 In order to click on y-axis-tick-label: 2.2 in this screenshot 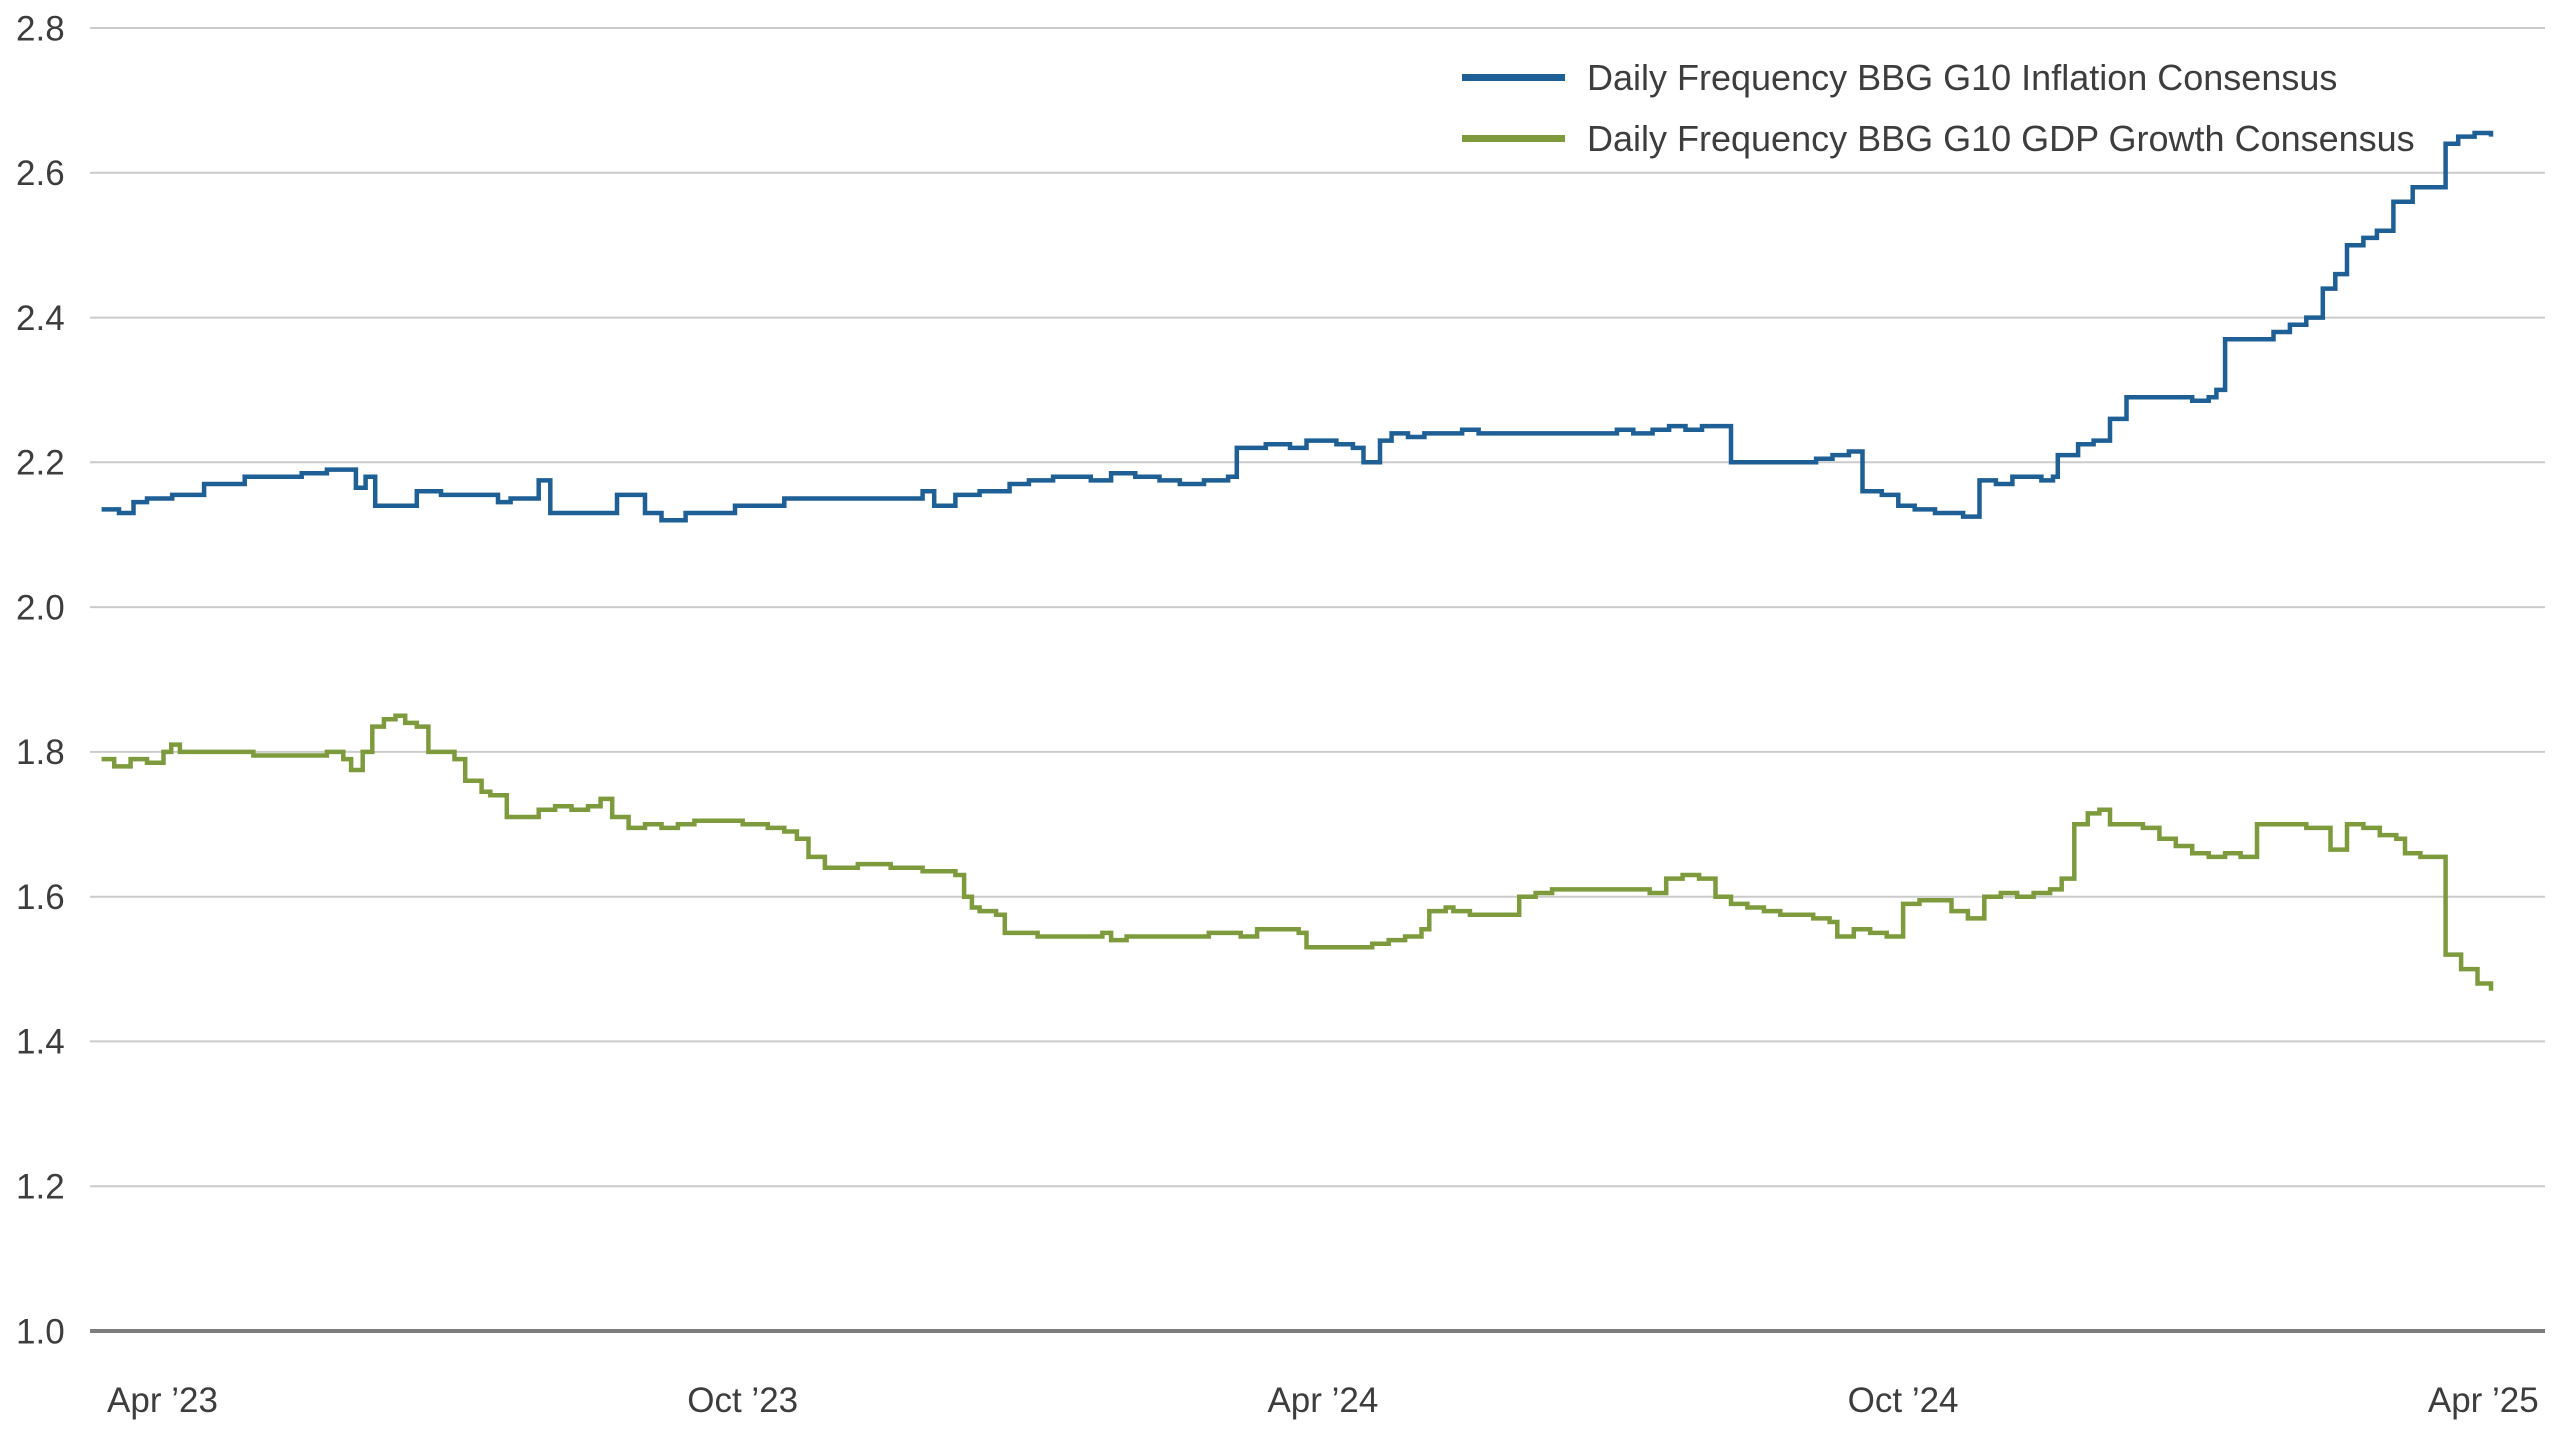, I will do `click(40, 463)`.